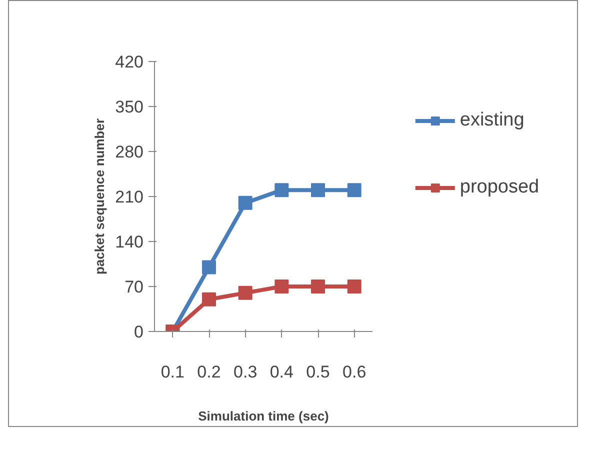 Image resolution: width=596 pixels, height=468 pixels. What do you see at coordinates (318, 372) in the screenshot?
I see `x-tick-label: 0.5` at bounding box center [318, 372].